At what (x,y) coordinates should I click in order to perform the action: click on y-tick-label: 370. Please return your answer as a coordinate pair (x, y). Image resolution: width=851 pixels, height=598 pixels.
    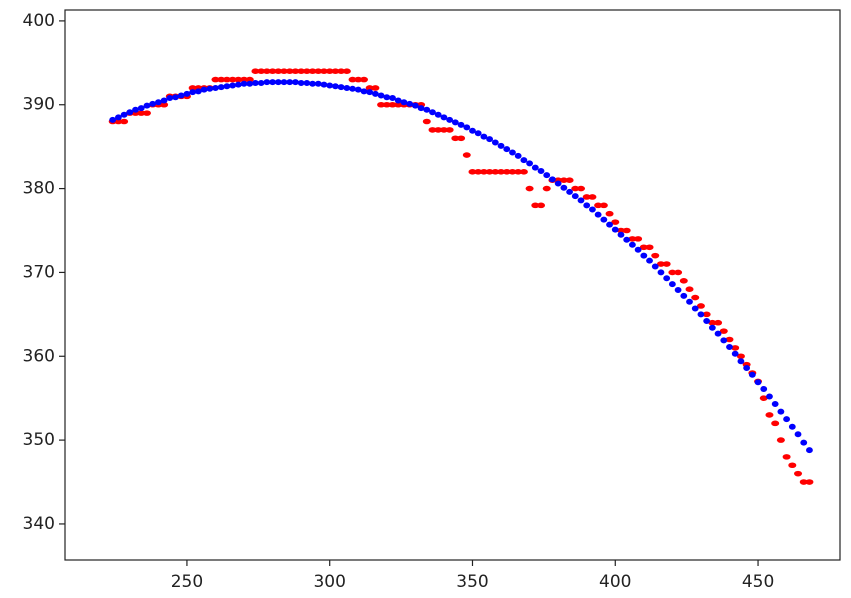
    Looking at the image, I should click on (39, 272).